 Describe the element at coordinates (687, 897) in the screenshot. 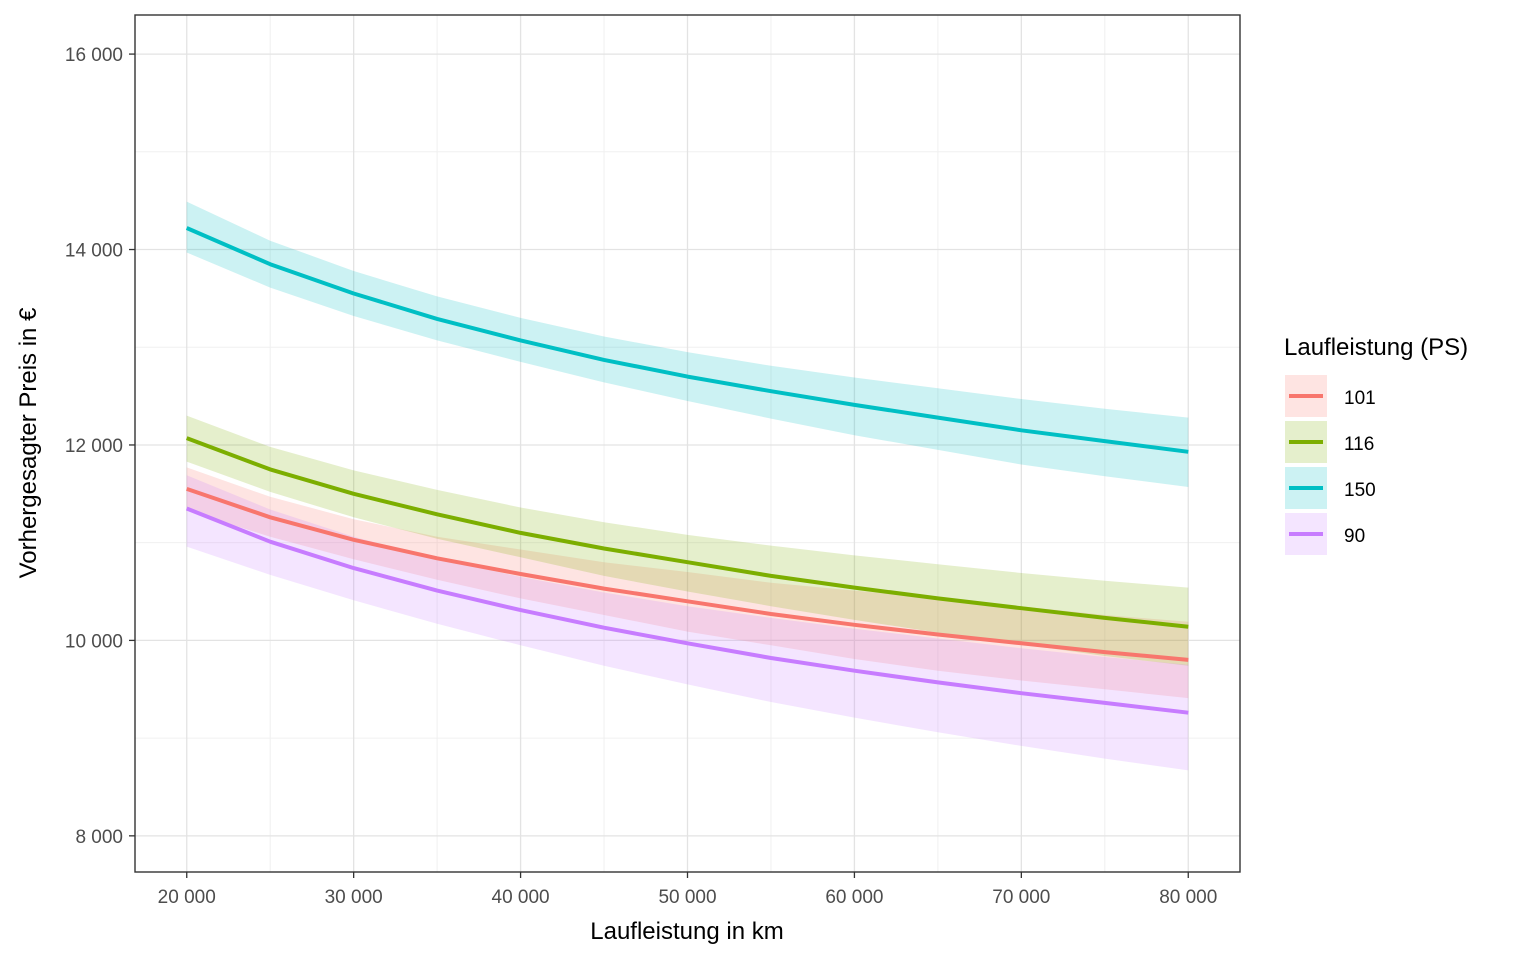

I see `x-tick-label: 50 000` at that location.